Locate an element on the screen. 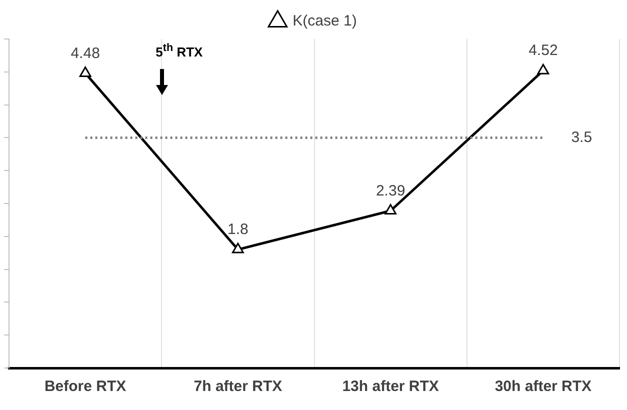  annotation: 5$^{th}$ RTX is located at coordinates (179, 51).